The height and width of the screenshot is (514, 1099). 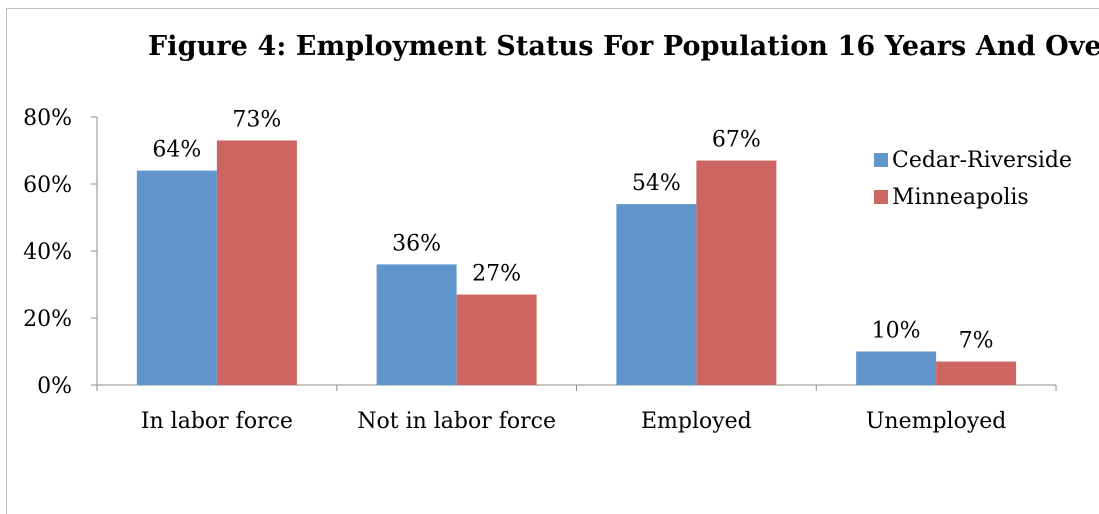 What do you see at coordinates (960, 197) in the screenshot?
I see `legend-label: Minneapolis` at bounding box center [960, 197].